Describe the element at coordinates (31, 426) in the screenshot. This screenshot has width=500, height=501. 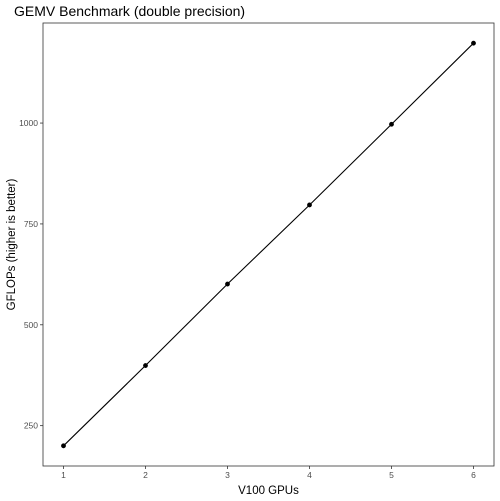
I see `y-tick-label: 250` at that location.